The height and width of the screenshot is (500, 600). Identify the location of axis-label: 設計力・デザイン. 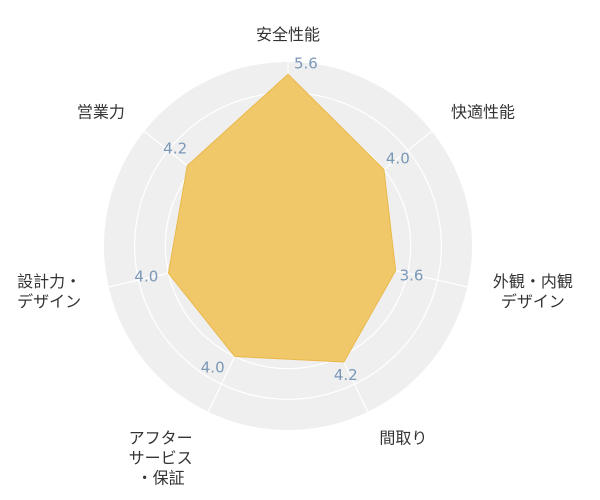
(49, 291).